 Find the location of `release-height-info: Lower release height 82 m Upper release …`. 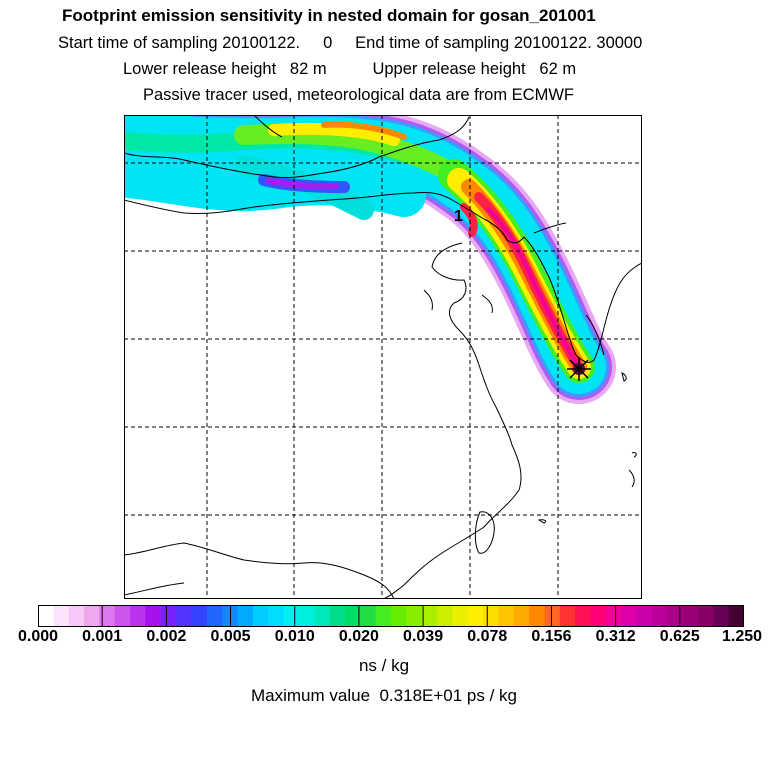

release-height-info: Lower release height 82 m Upper release … is located at coordinates (350, 69).